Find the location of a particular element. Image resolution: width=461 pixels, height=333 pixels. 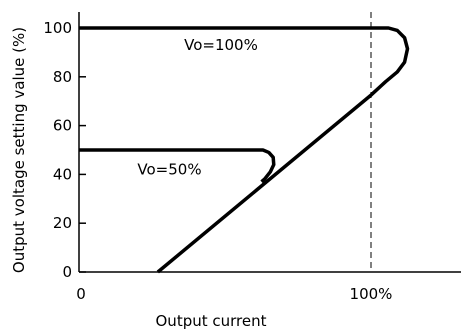

y-tick-label: 0 is located at coordinates (67, 272).